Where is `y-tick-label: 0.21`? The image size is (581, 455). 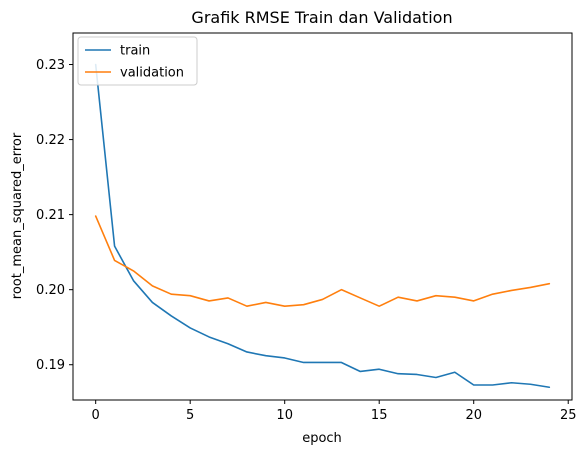
y-tick-label: 0.21 is located at coordinates (50, 215).